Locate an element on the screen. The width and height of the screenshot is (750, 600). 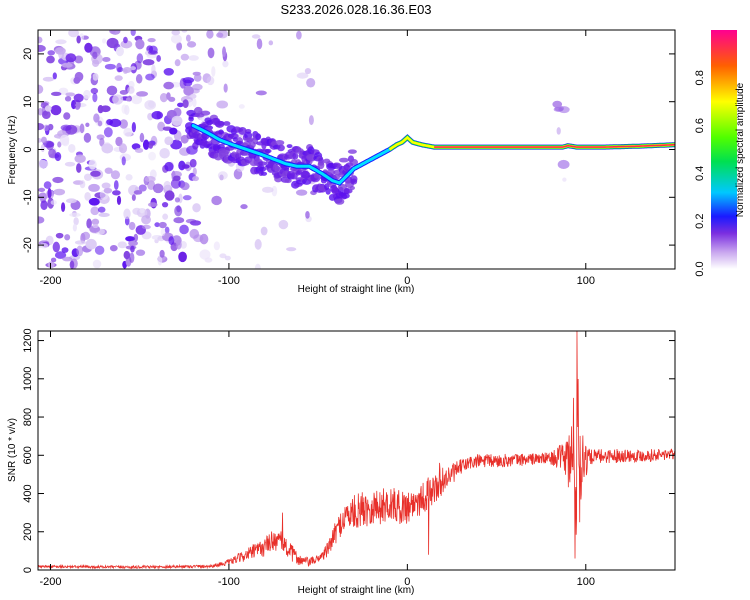
y-tick-label: 0 is located at coordinates (28, 570).